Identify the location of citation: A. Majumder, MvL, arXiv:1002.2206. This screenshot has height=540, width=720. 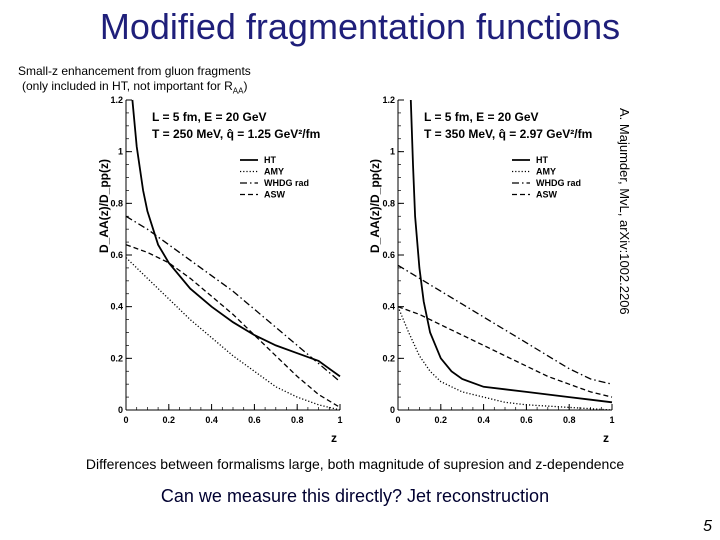
(624, 211).